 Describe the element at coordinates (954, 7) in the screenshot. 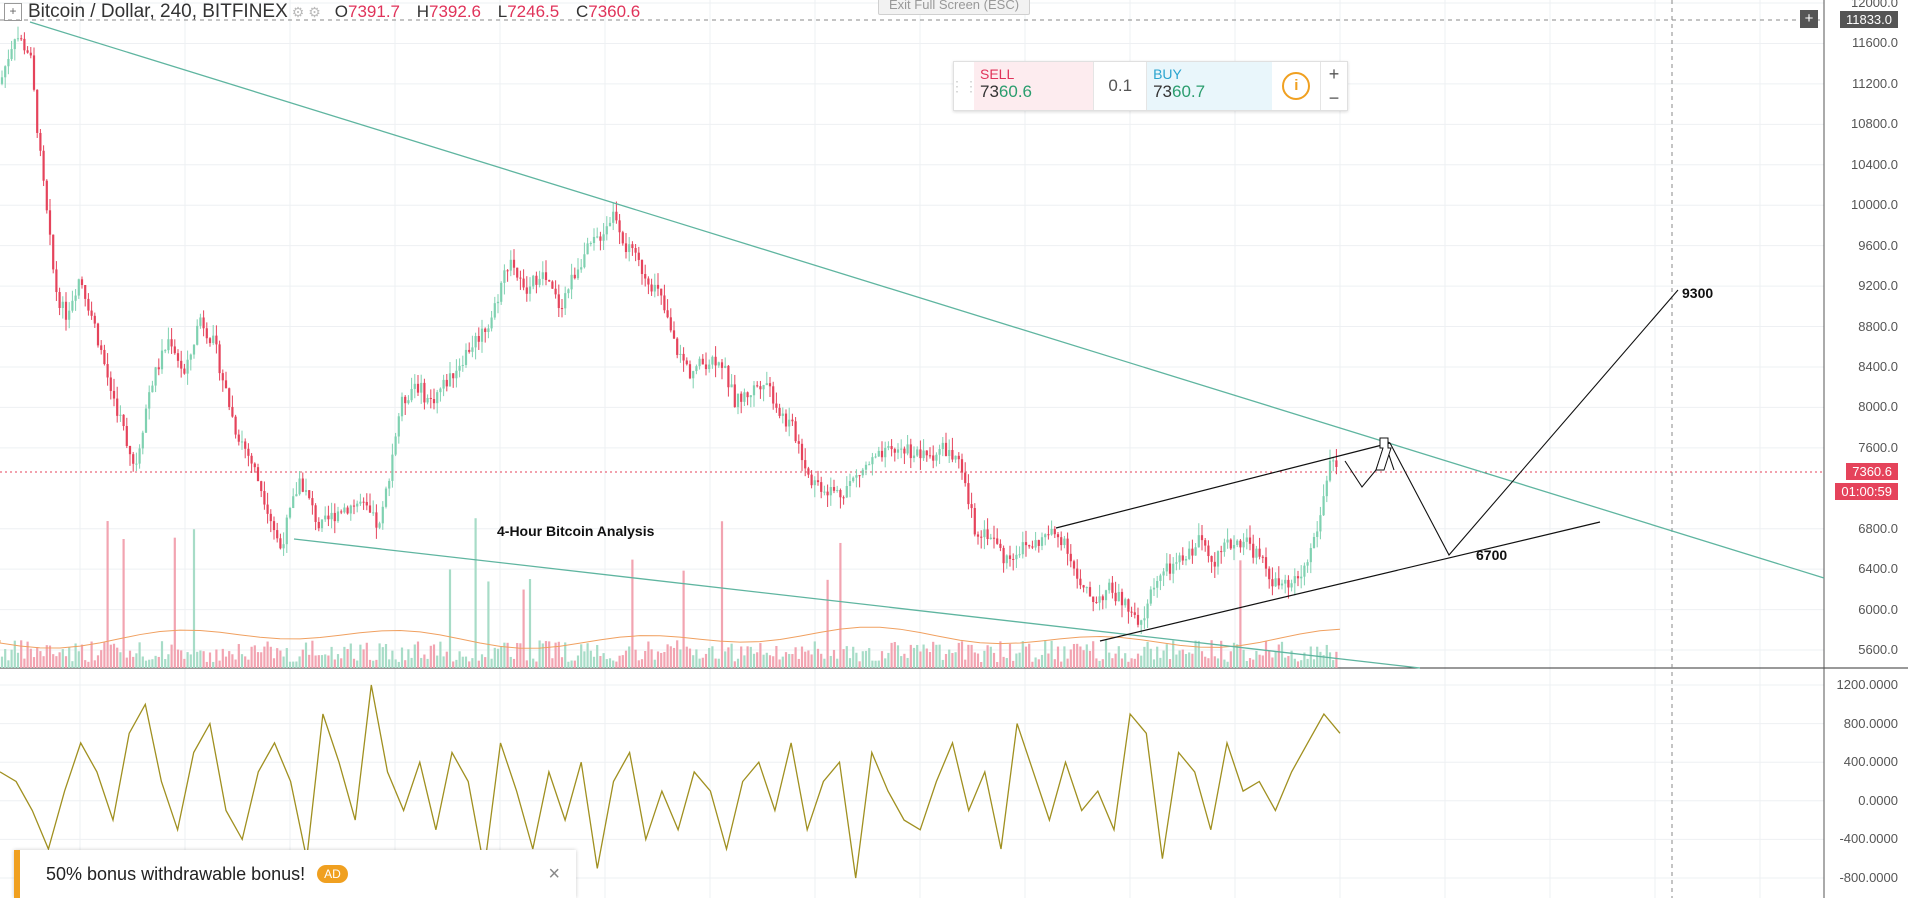

I see `exit-fullscreen-button: Exit Full Screen (ESC)` at that location.